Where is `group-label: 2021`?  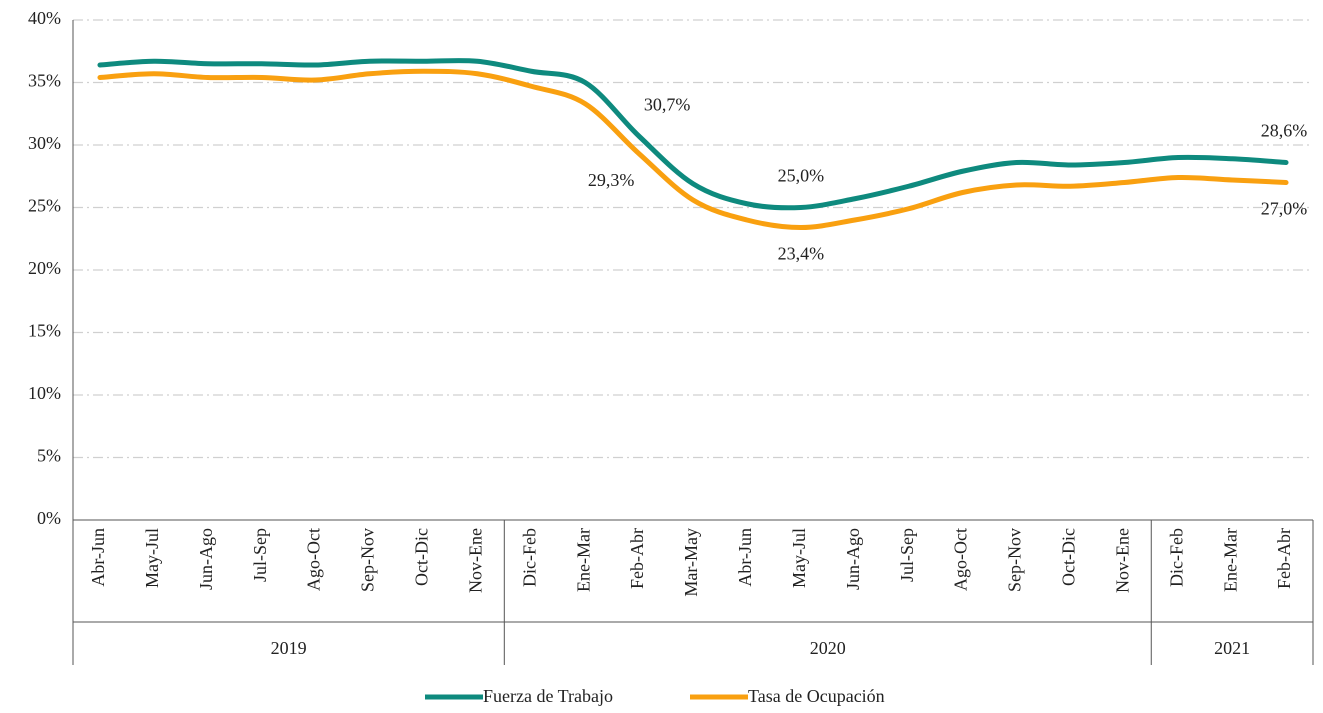
group-label: 2021 is located at coordinates (1232, 648).